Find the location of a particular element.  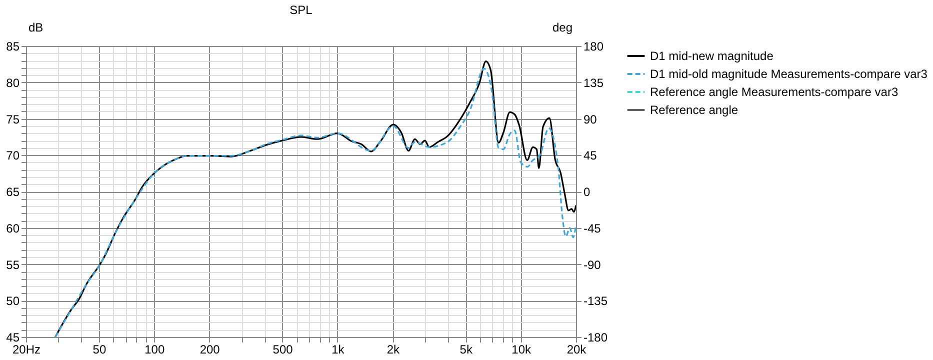

legend-label: D1 mid-new magnitude is located at coordinates (712, 56).